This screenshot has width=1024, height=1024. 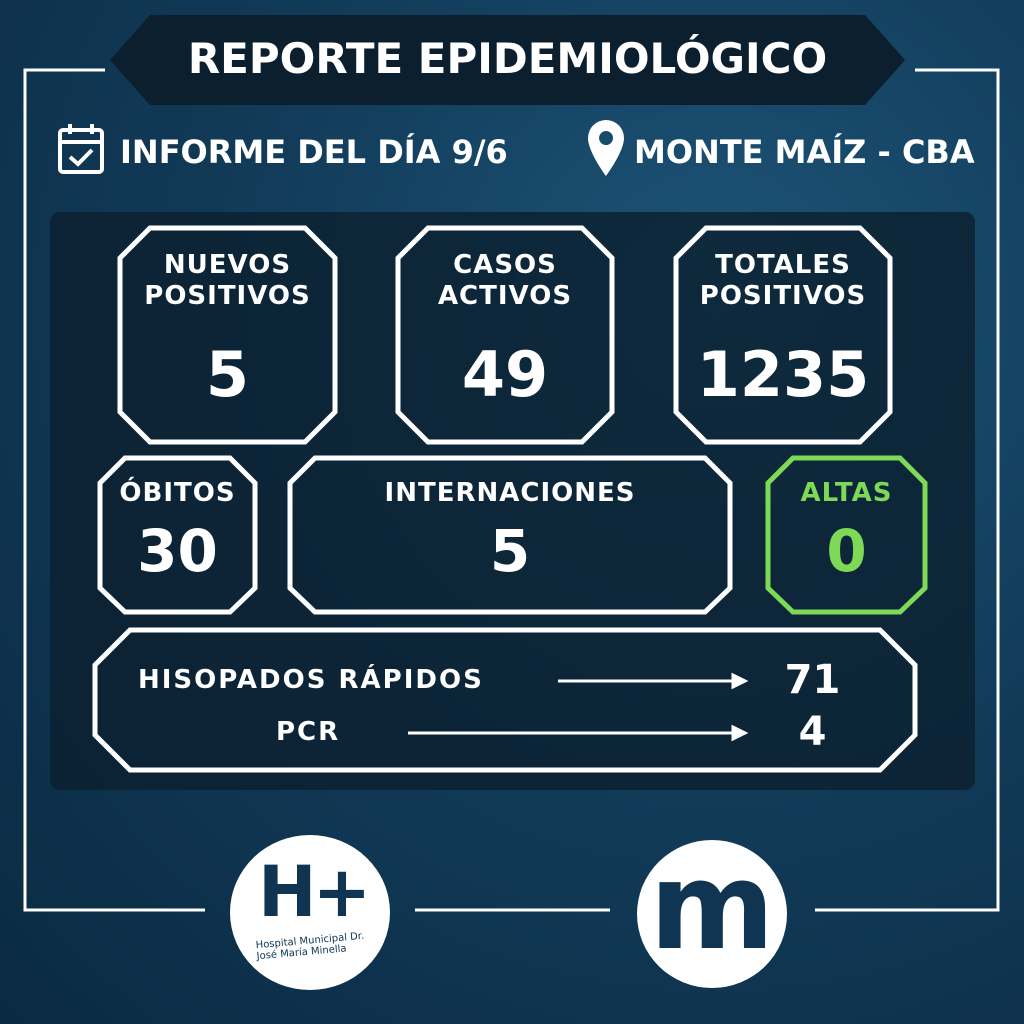 I want to click on nuevos-label-1: NUEVOS, so click(x=227, y=265).